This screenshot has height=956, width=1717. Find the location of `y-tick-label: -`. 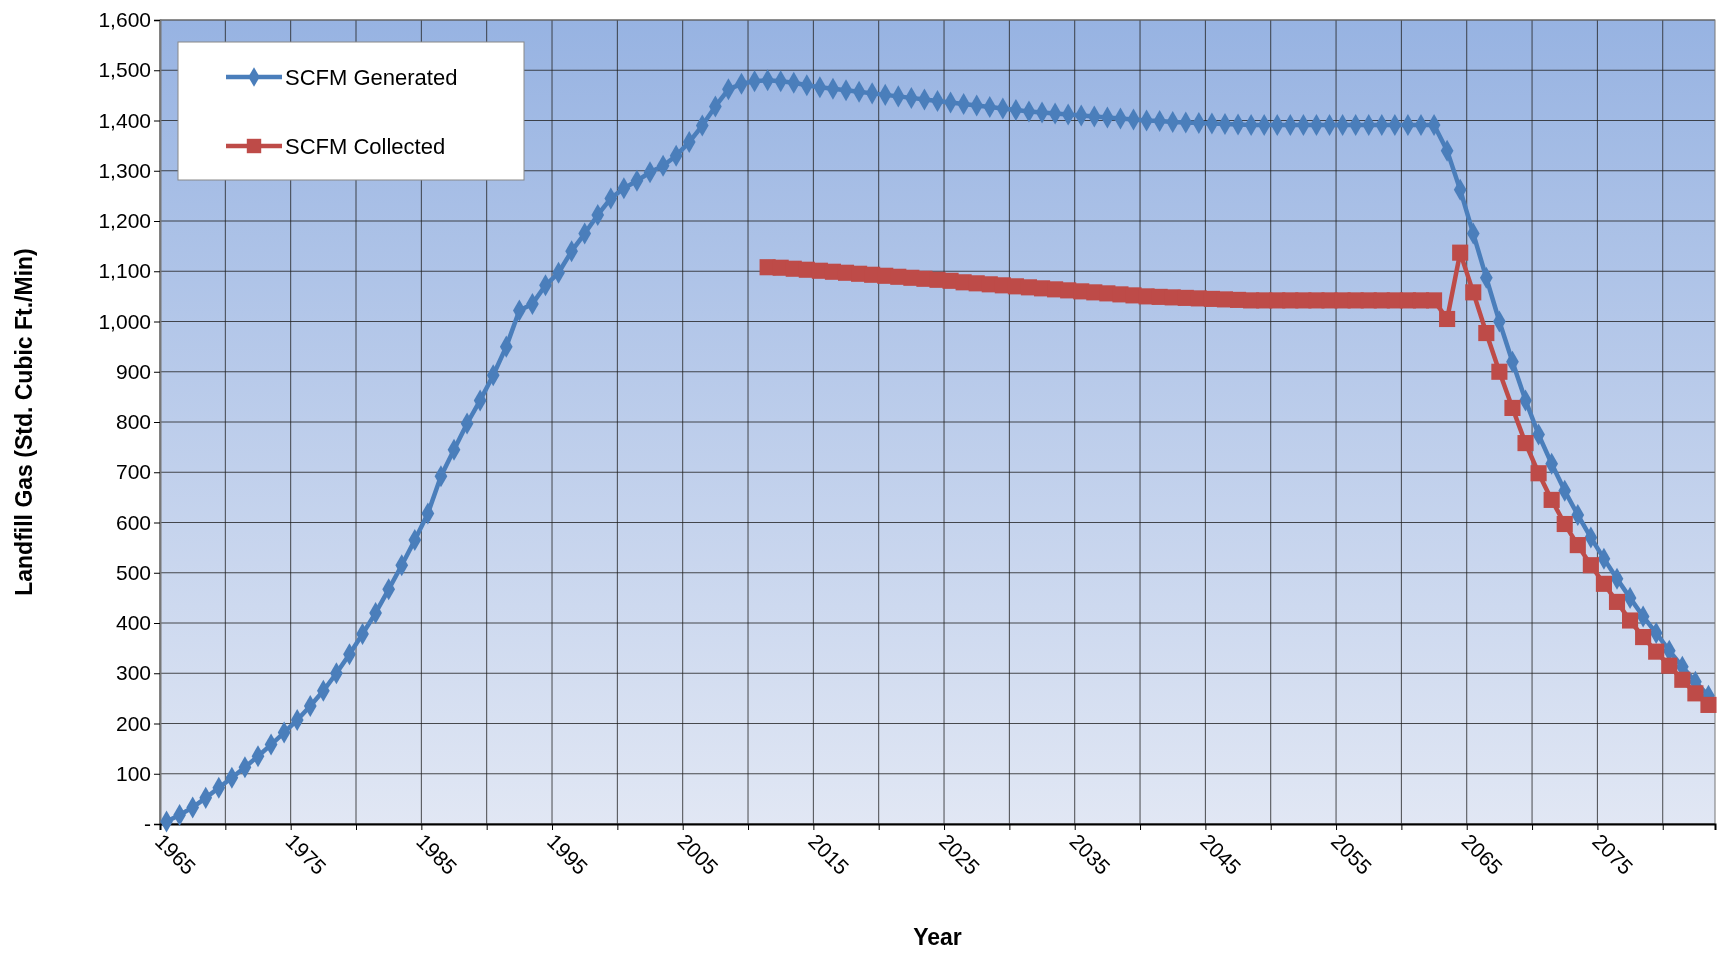

y-tick-label: - is located at coordinates (147, 824).